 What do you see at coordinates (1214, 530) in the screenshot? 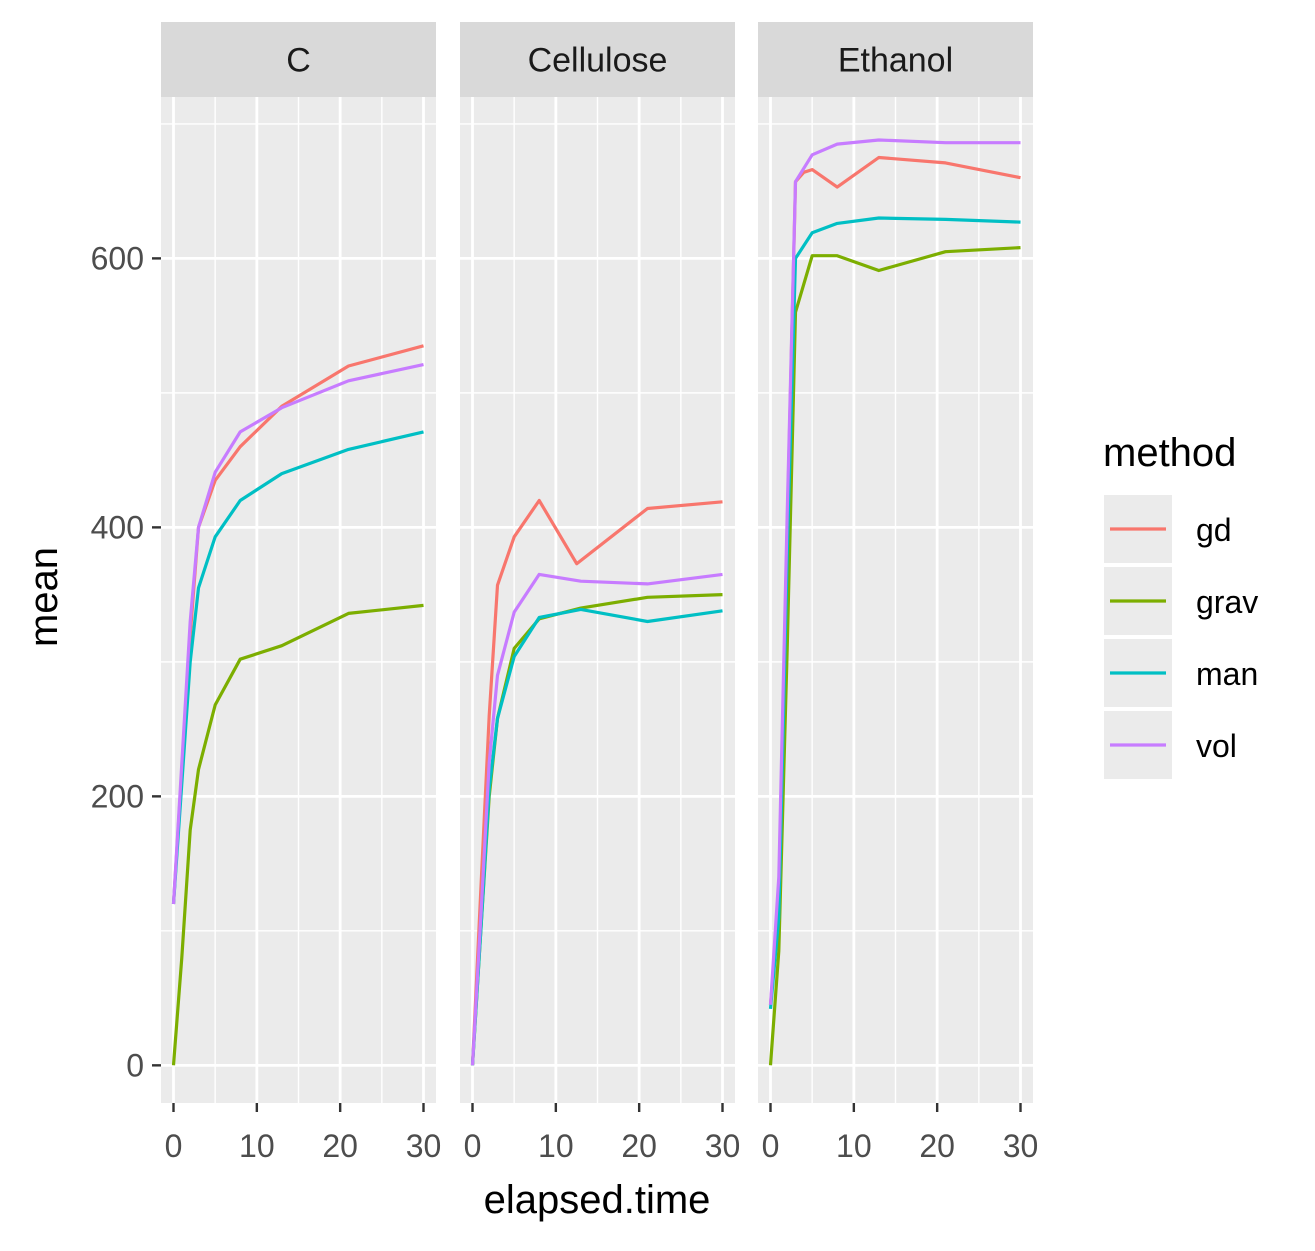
I see `legend-label: gd` at bounding box center [1214, 530].